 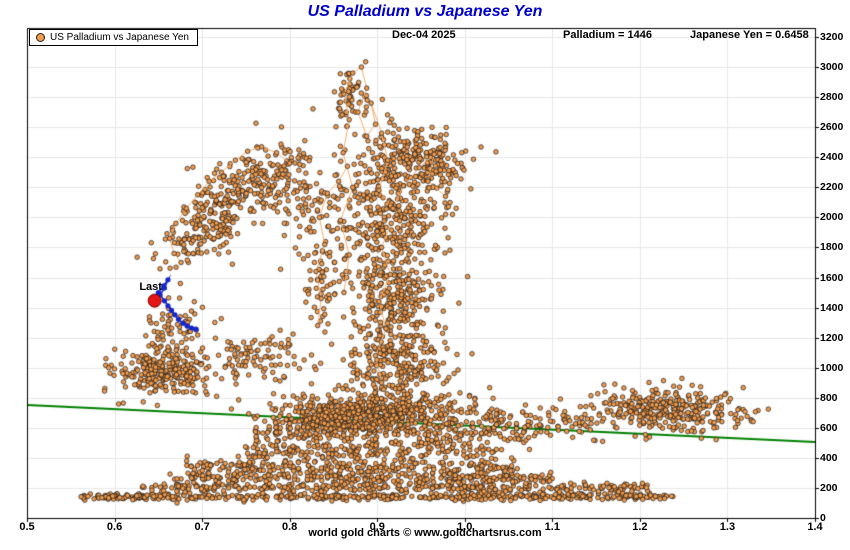 What do you see at coordinates (832, 67) in the screenshot?
I see `y-tick-label: 3000` at bounding box center [832, 67].